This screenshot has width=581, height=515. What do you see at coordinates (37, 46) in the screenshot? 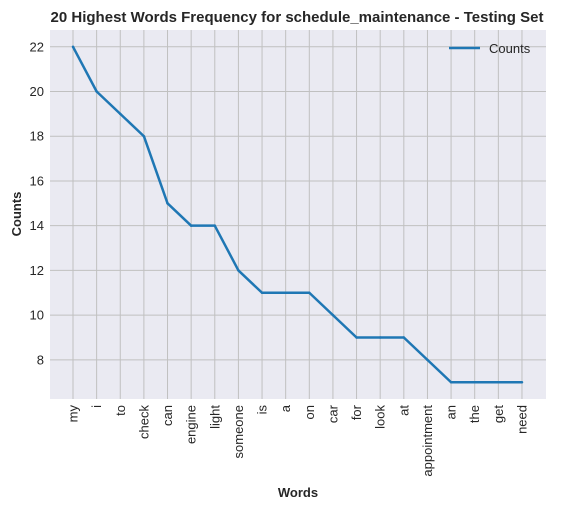
I see `y-tick-label: 22` at bounding box center [37, 46].